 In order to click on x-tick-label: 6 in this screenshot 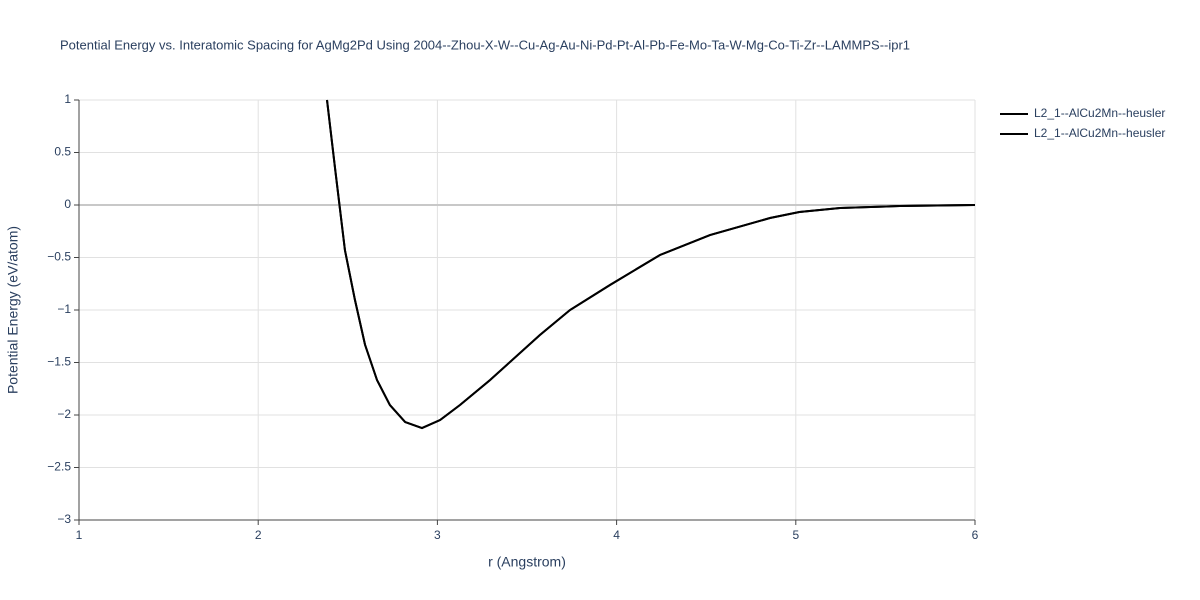, I will do `click(975, 535)`.